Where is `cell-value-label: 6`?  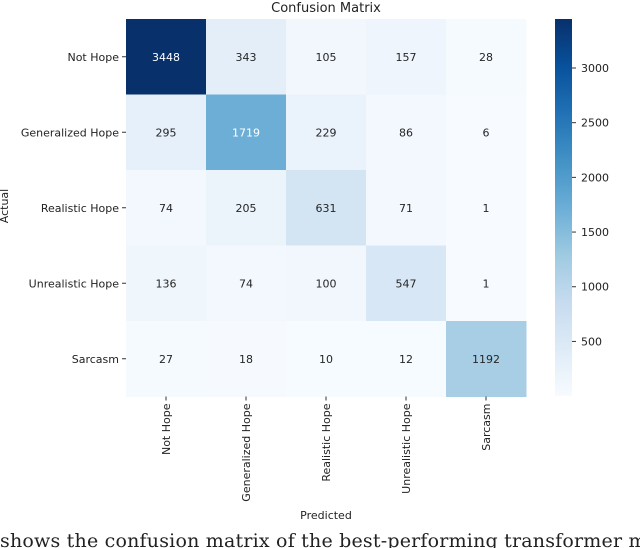
cell-value-label: 6 is located at coordinates (486, 132).